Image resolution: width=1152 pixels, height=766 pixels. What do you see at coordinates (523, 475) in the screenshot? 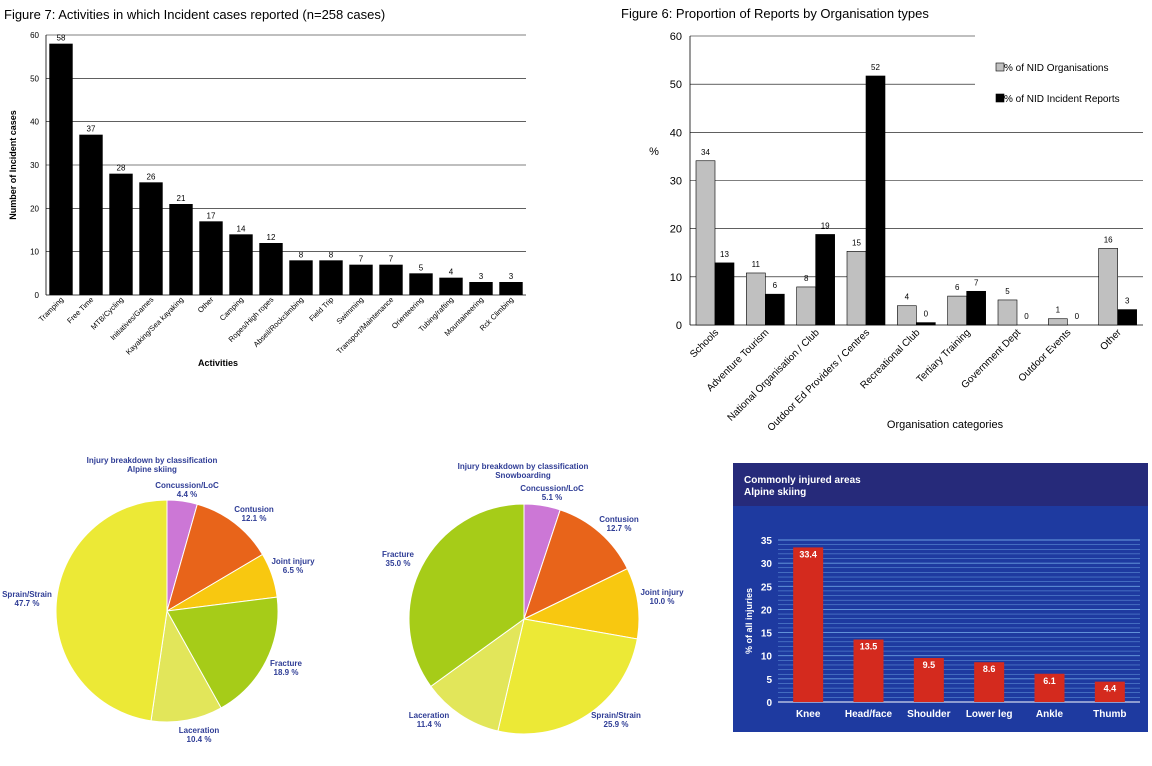
I see `pie-subtitle: Snowboarding` at bounding box center [523, 475].